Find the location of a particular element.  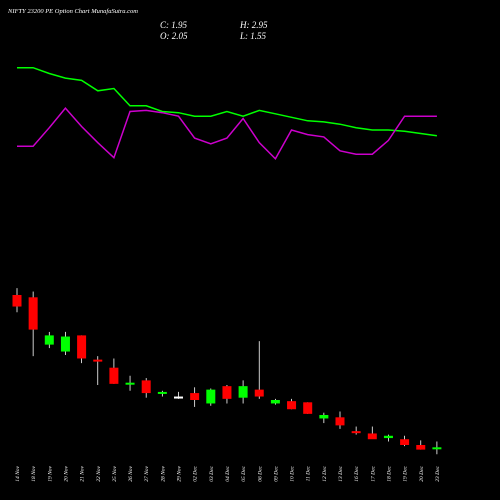

x-tick-label: 09 Dec is located at coordinates (276, 473).